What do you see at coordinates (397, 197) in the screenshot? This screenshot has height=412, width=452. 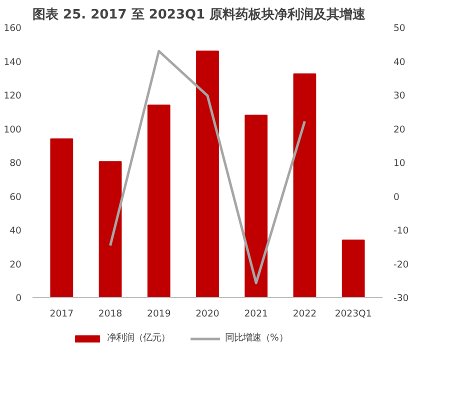 I see `y2-tick-label: 0` at bounding box center [397, 197].